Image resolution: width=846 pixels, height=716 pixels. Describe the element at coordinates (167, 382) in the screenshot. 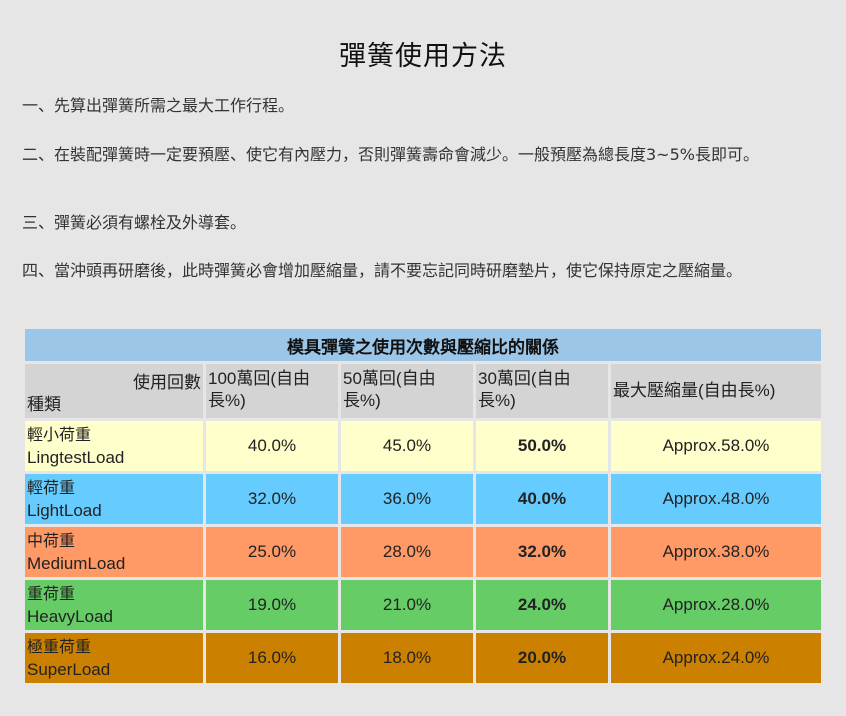

I see `usage-count-label: 使用回數` at that location.